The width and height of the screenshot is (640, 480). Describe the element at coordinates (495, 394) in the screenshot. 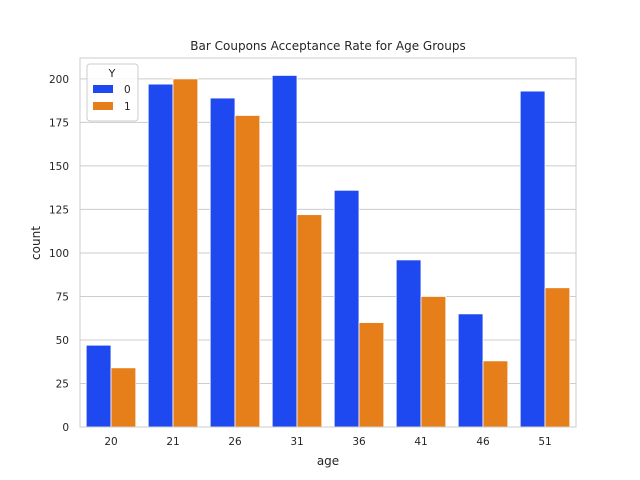

I see `bar-46-y1` at that location.